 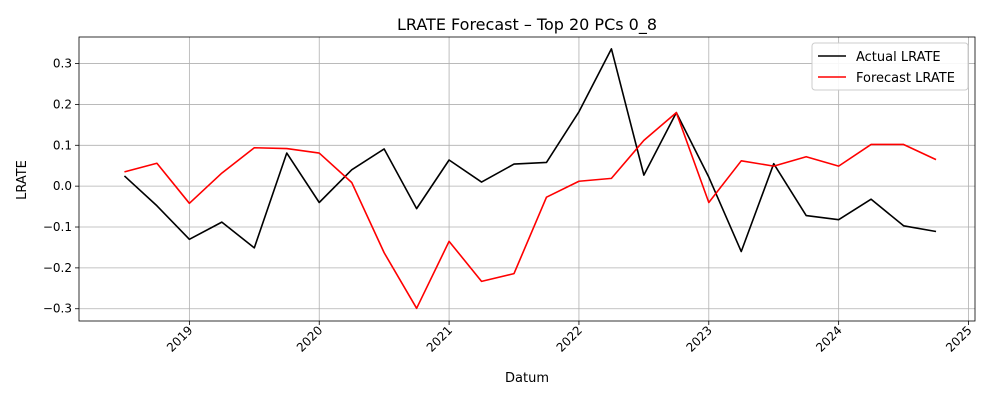 I want to click on y-axis-label: LRATE, so click(x=22, y=180).